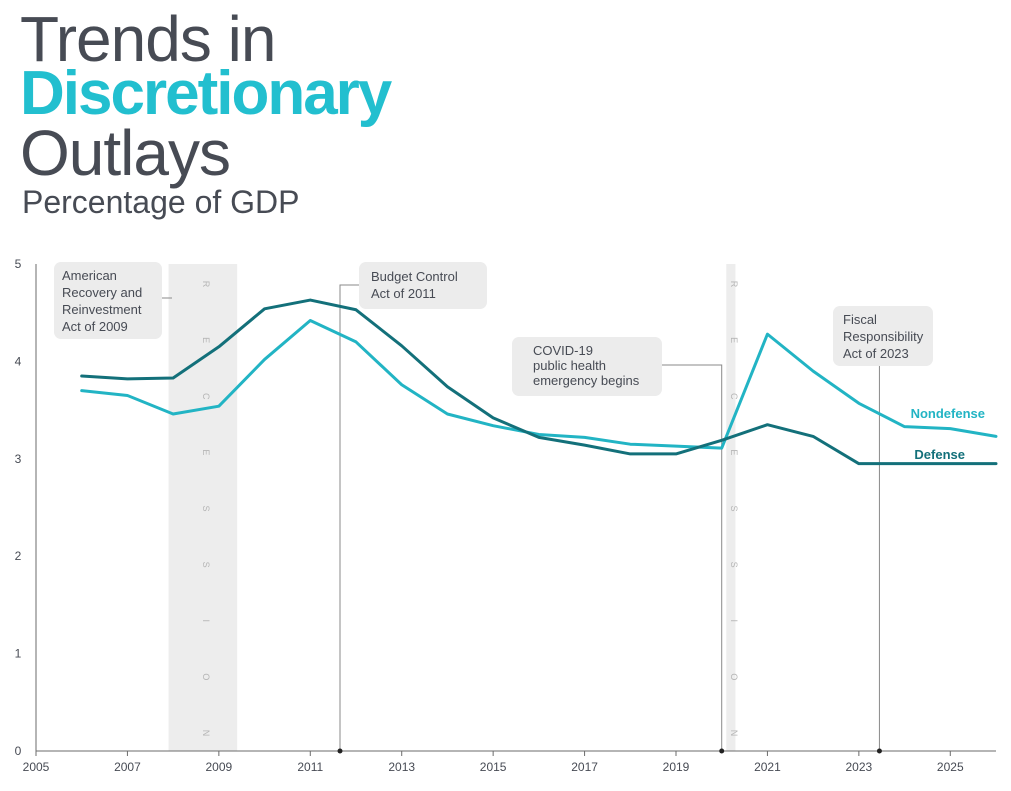  I want to click on note-text-arra: Reinvestment, so click(102, 309).